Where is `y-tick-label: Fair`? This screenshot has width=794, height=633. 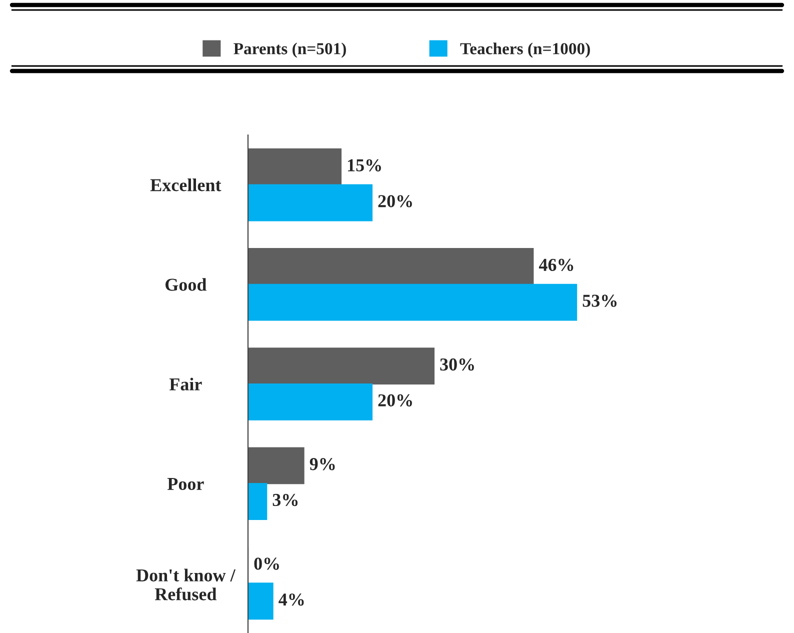
y-tick-label: Fair is located at coordinates (185, 384).